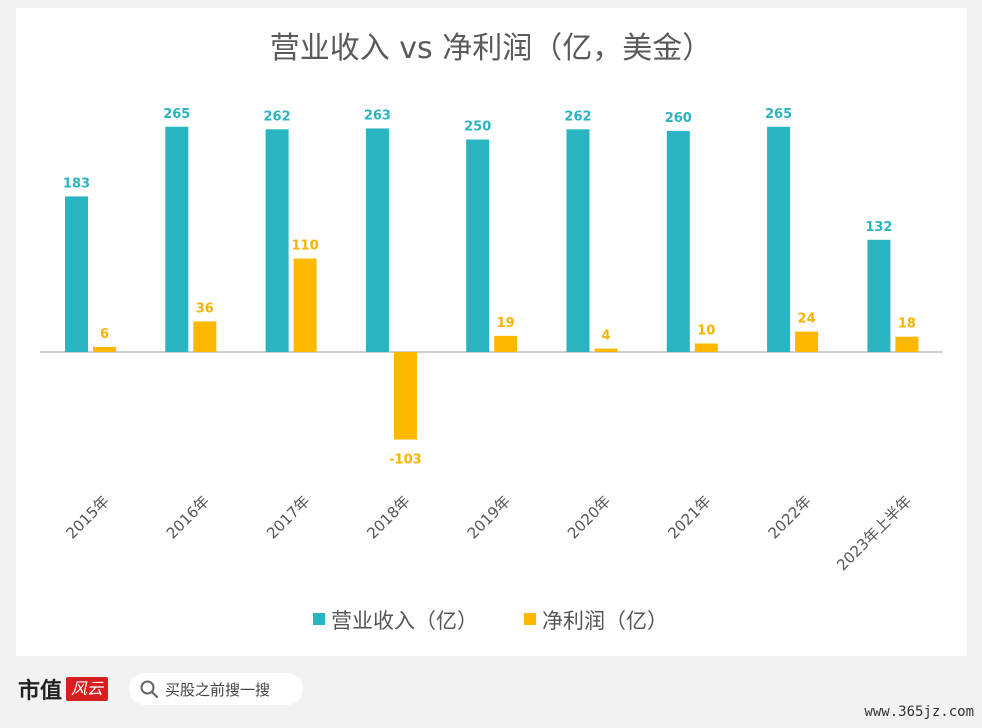 Image resolution: width=982 pixels, height=728 pixels. What do you see at coordinates (404, 621) in the screenshot?
I see `legend-label-revenue: 营业收入（亿）` at bounding box center [404, 621].